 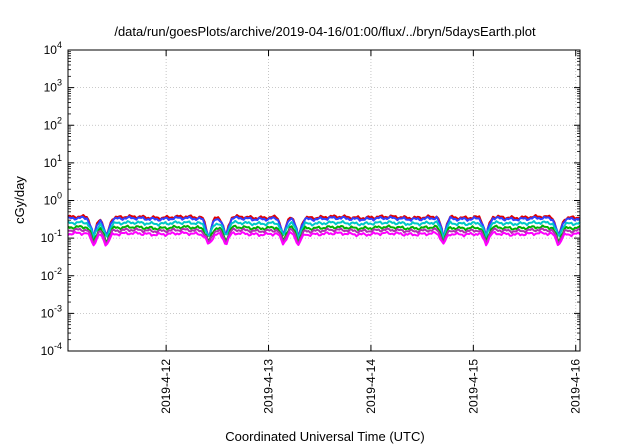 I want to click on y-tick-label: 10⁻⁴, so click(x=51, y=349).